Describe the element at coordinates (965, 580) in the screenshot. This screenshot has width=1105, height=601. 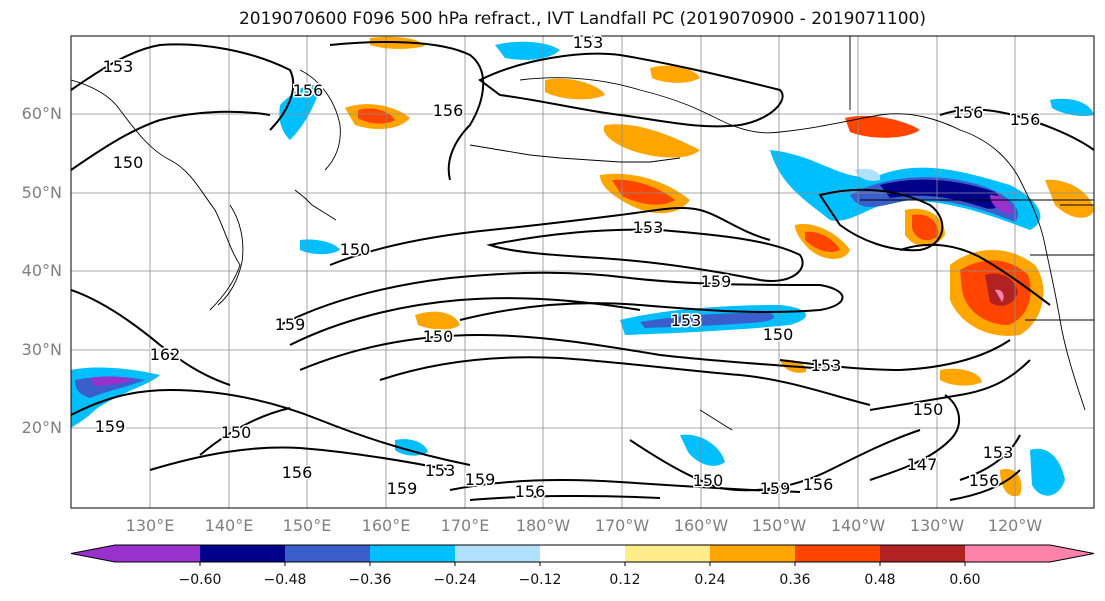
I see `colorbar-tick-label: 0.60` at that location.